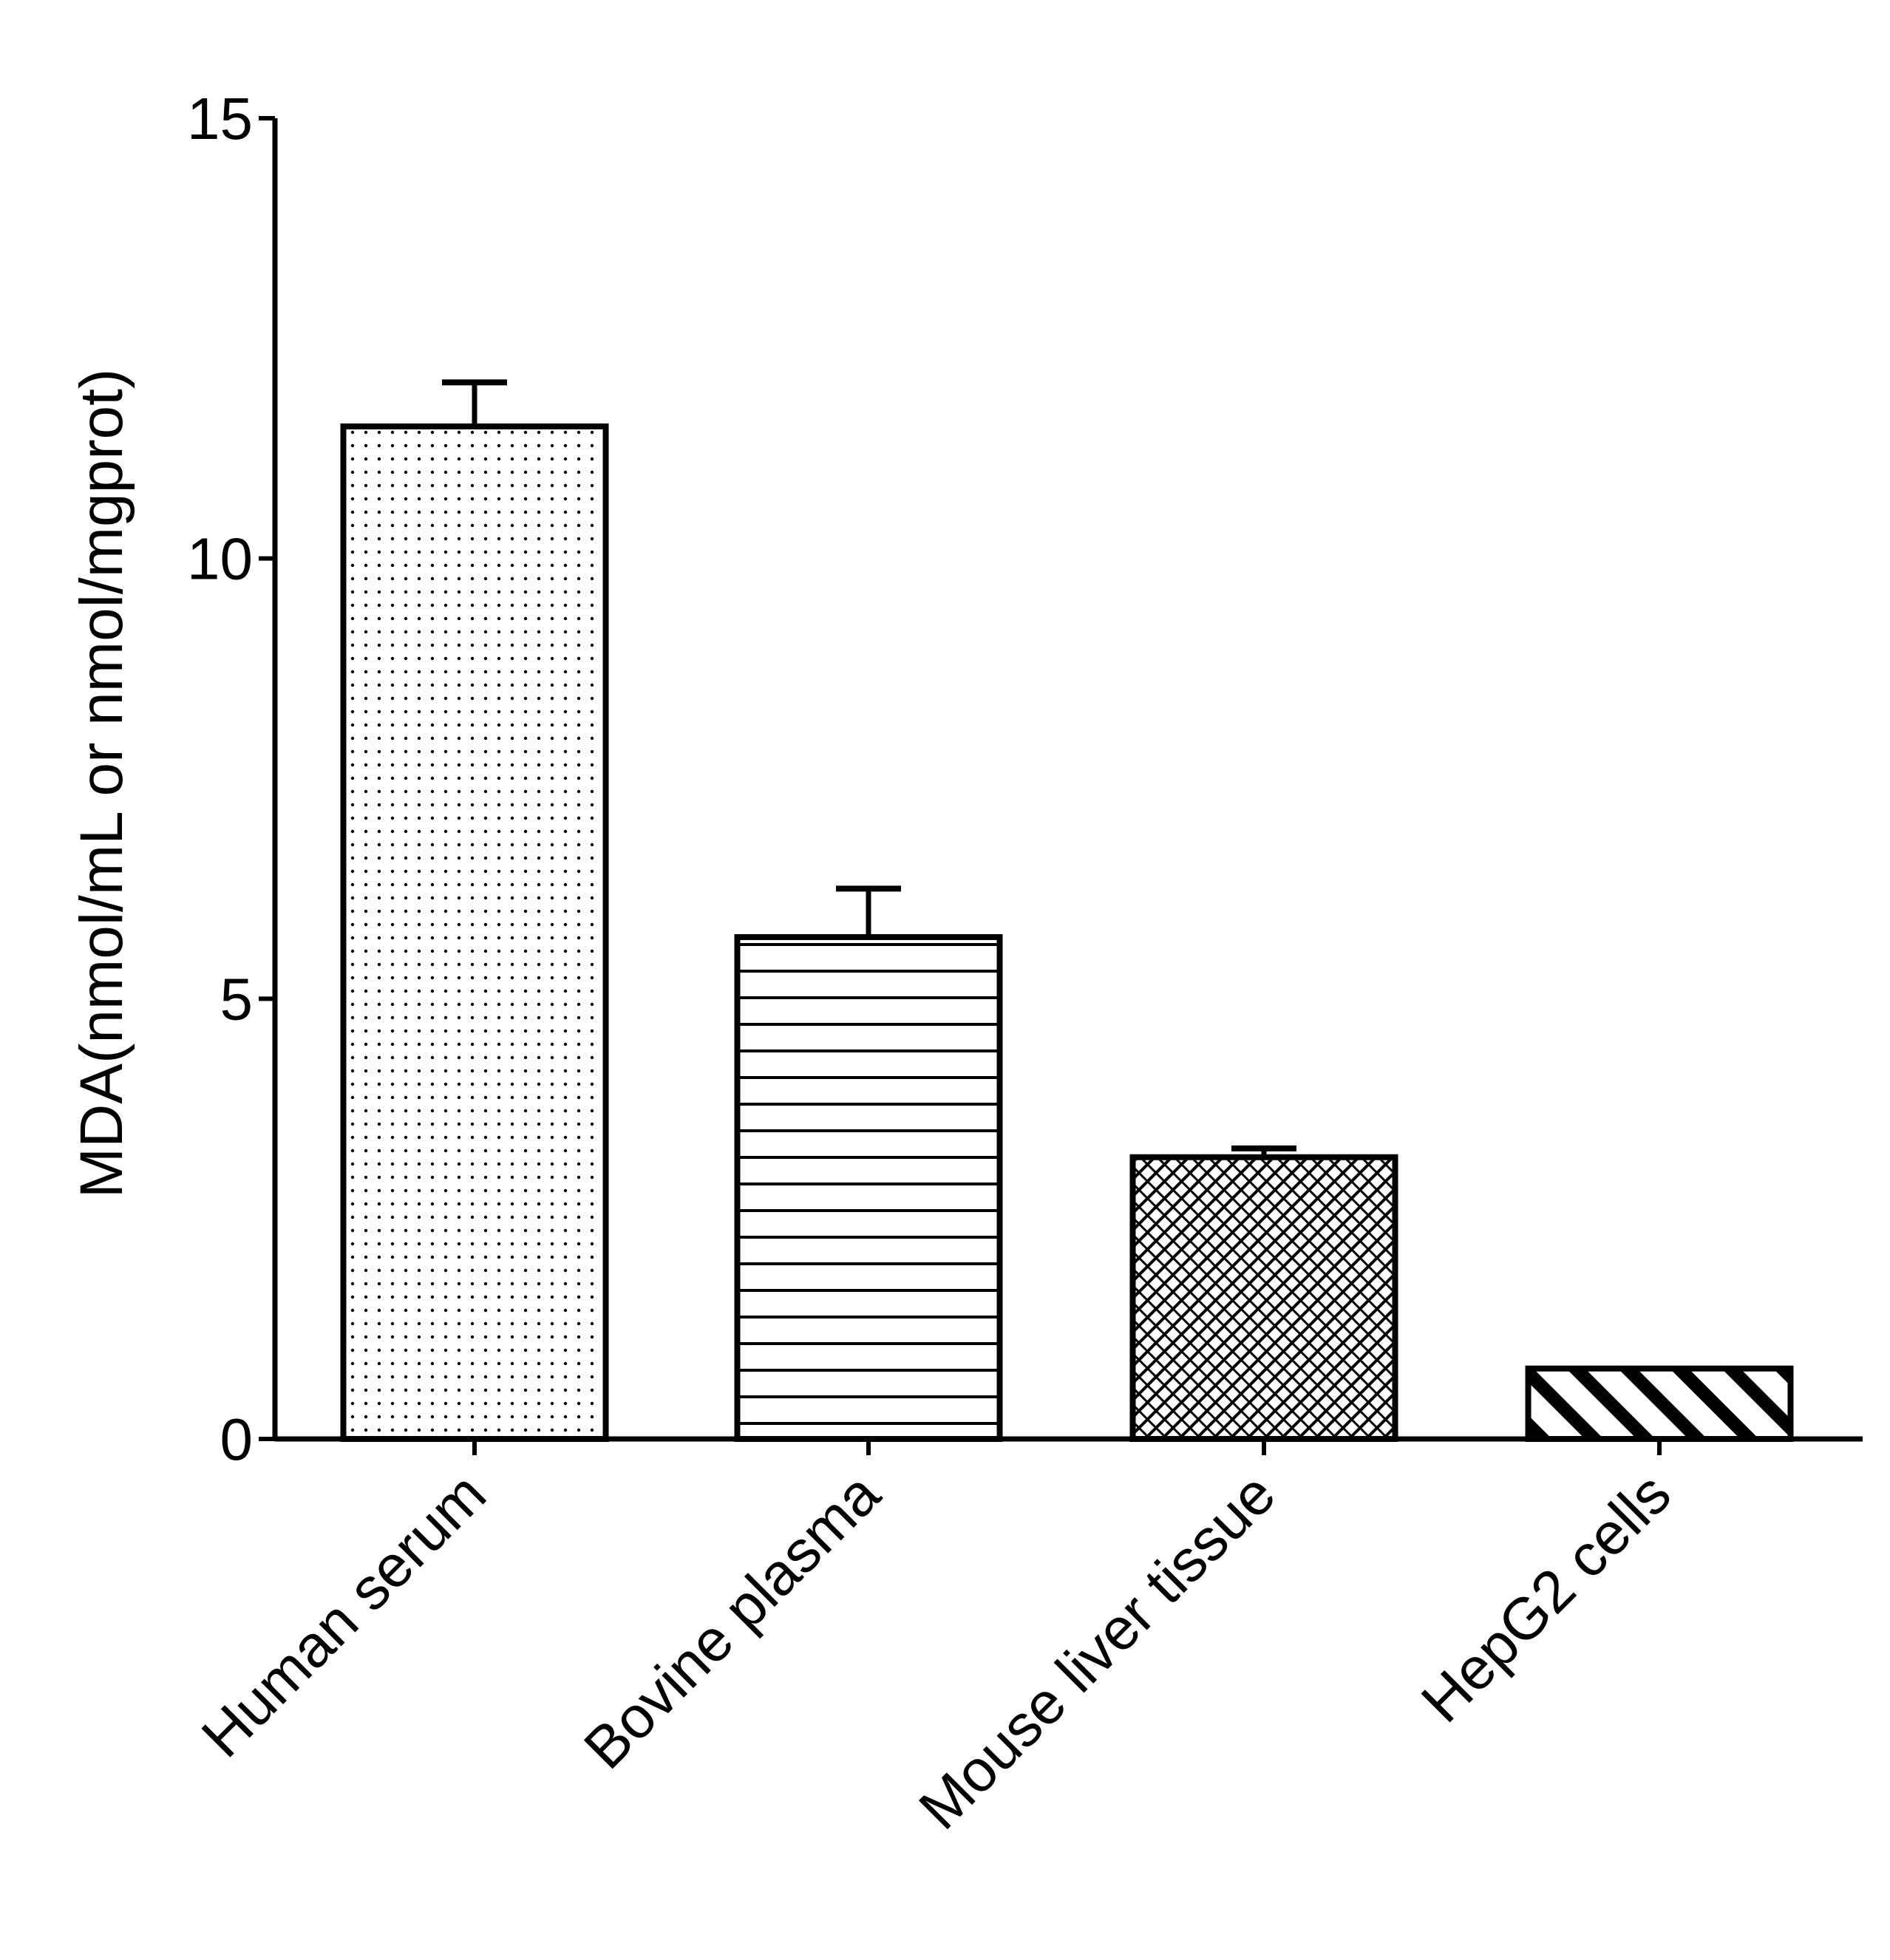 This screenshot has width=1890, height=1960. I want to click on y-tick-label: 15, so click(220, 119).